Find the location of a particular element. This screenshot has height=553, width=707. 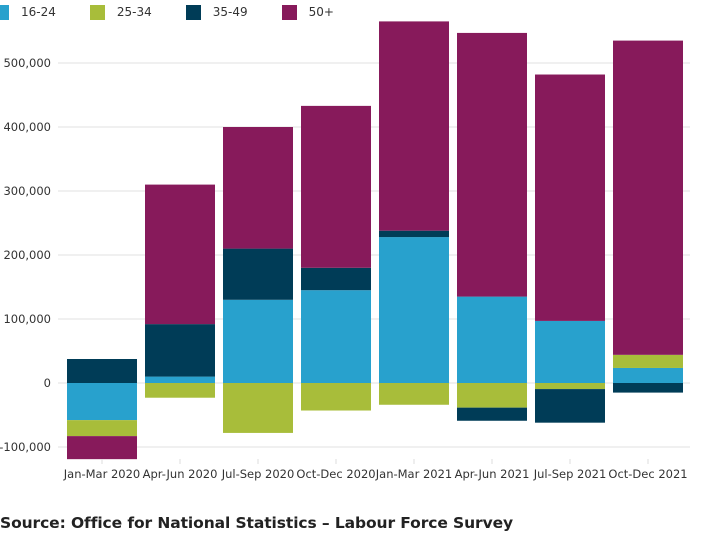

legend: 16-24 25-34 35-49 50+ is located at coordinates (184, 12).